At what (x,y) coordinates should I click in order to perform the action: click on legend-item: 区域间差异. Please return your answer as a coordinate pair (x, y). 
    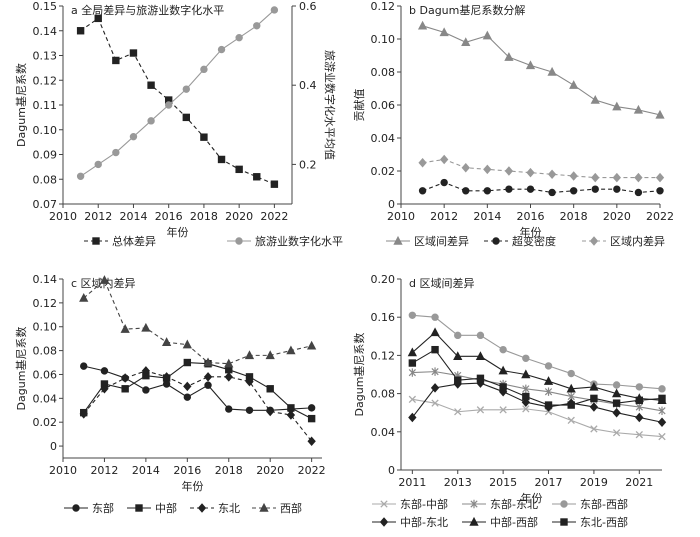
    Looking at the image, I should click on (427, 241).